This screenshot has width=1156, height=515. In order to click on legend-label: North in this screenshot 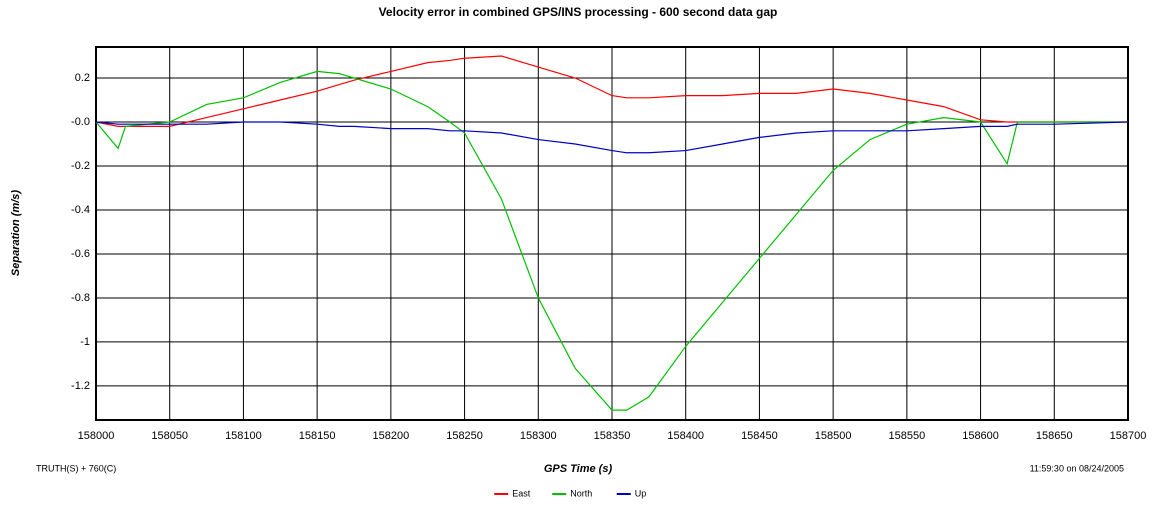, I will do `click(581, 493)`.